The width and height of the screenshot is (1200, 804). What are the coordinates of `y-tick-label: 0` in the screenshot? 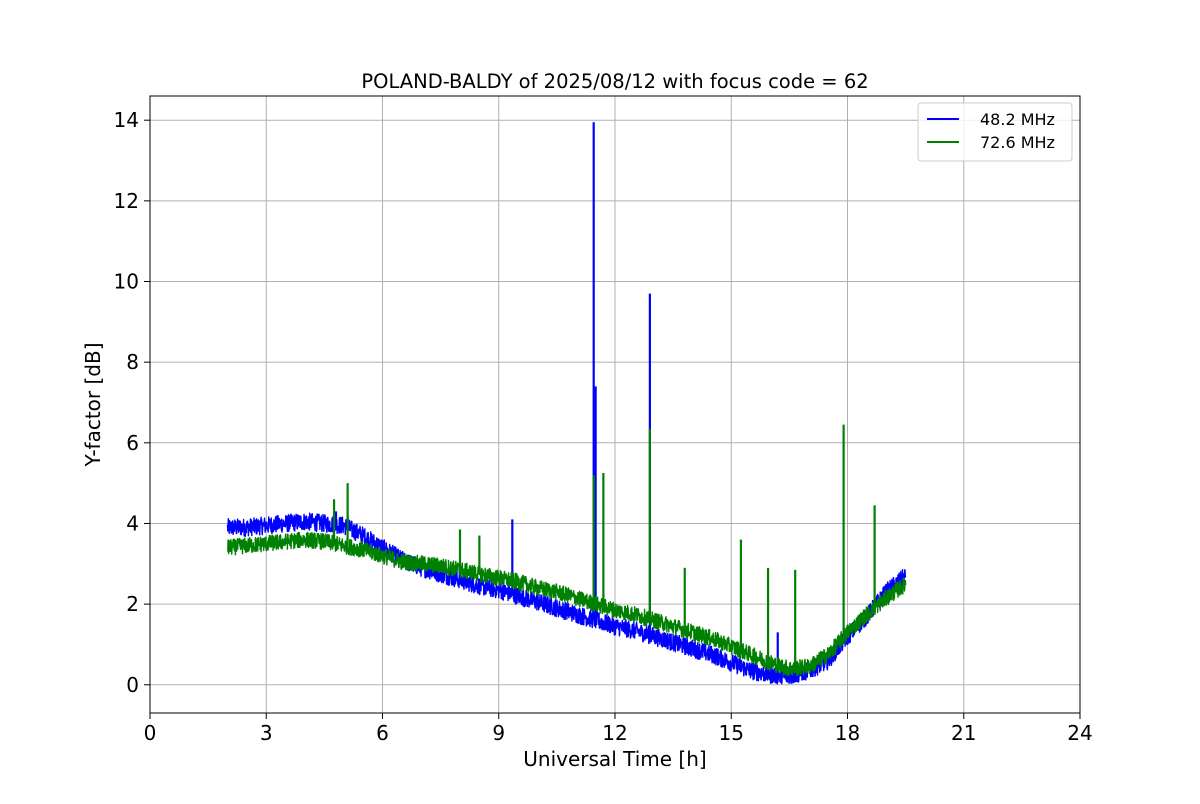 It's located at (132, 685).